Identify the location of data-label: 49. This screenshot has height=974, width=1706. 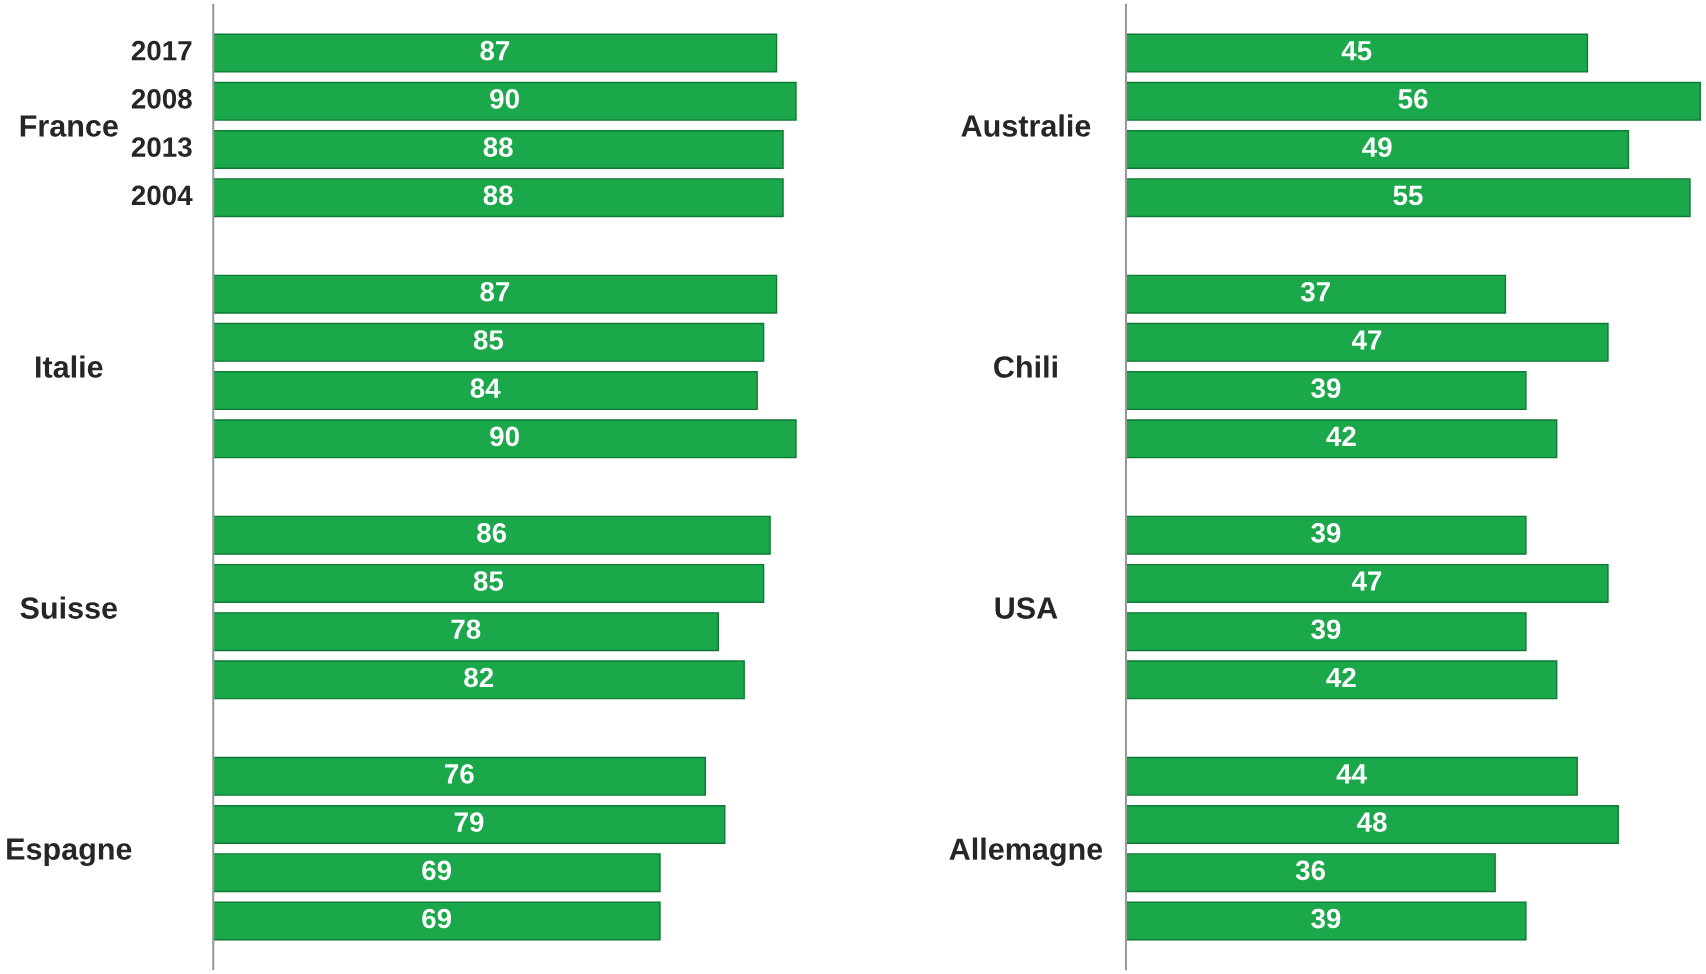
(1377, 147).